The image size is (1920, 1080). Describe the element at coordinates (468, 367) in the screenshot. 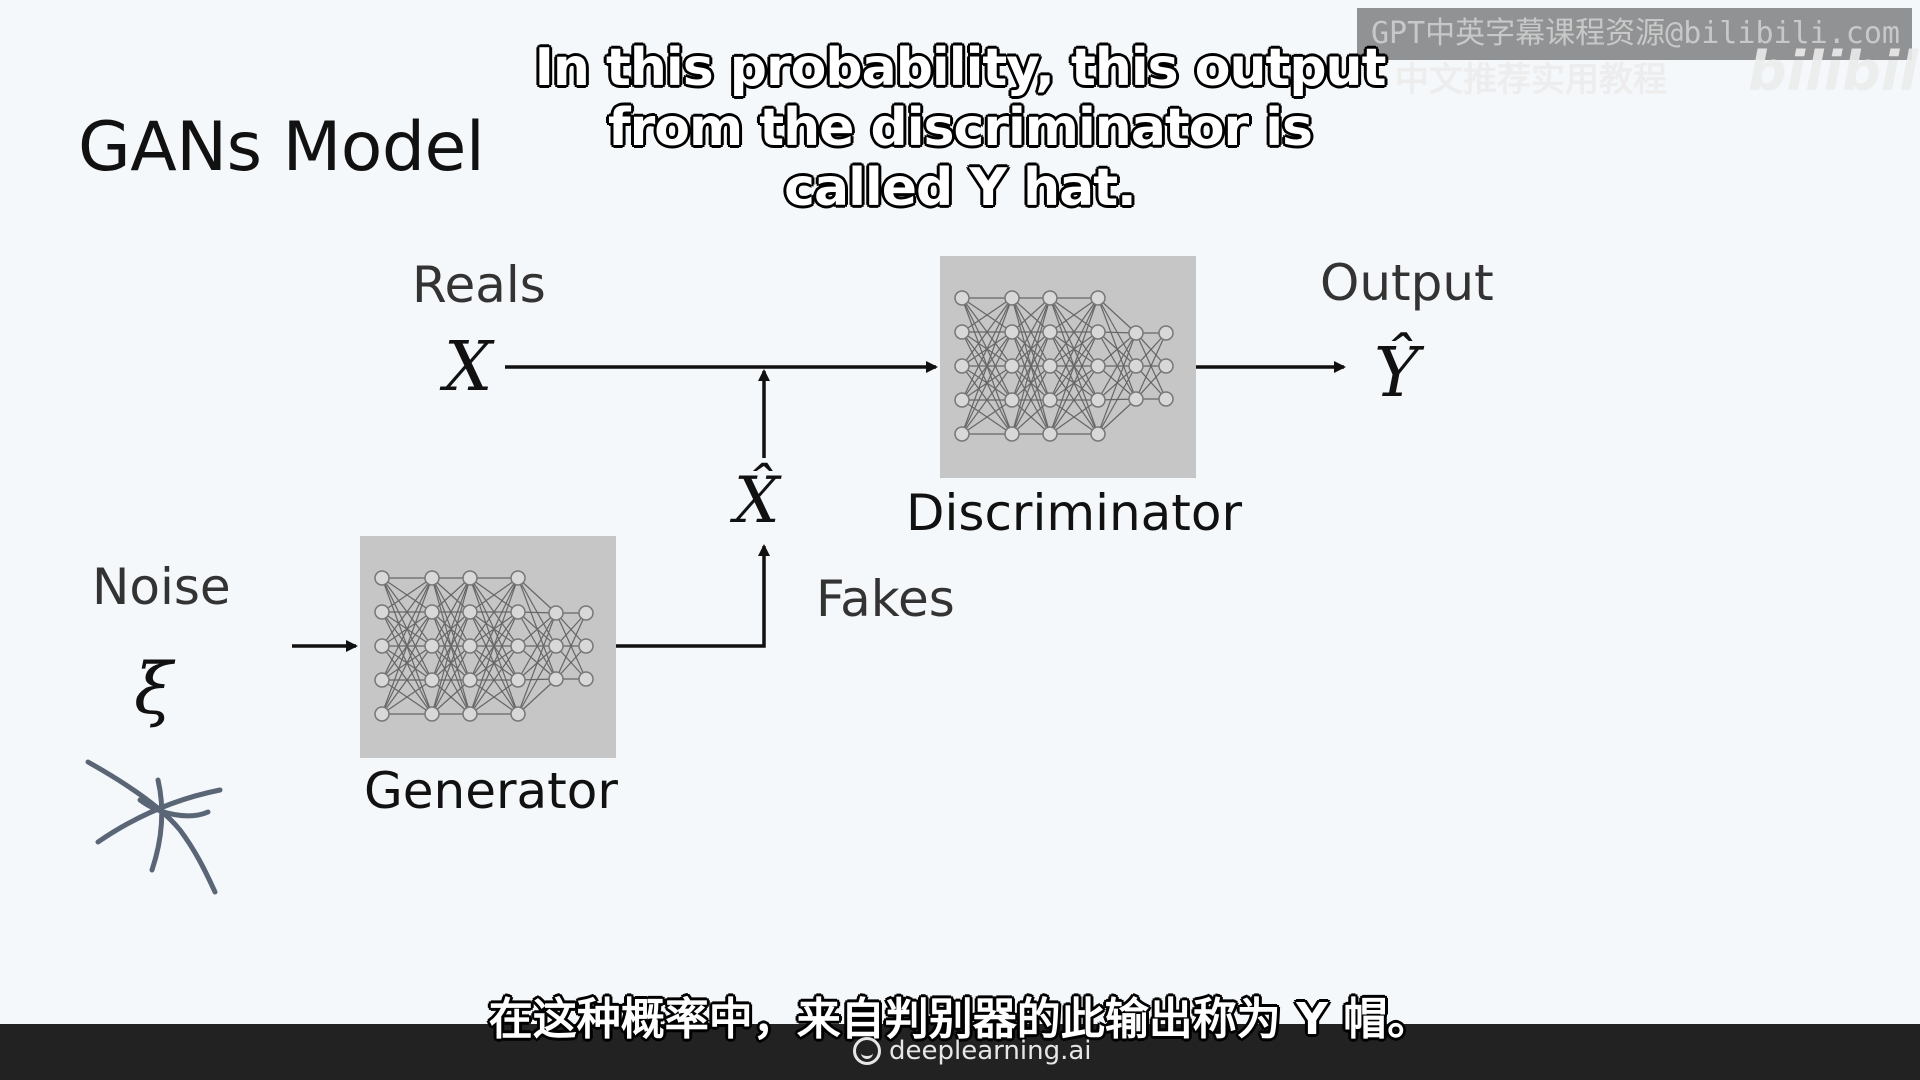

I see `x-symbol: X` at that location.